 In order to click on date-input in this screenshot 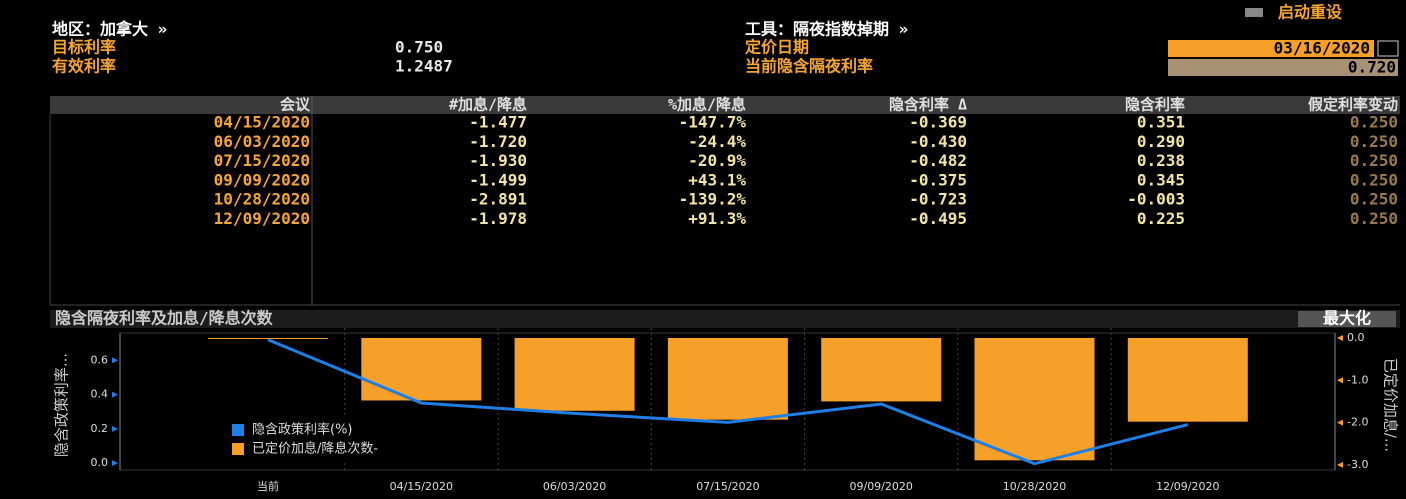, I will do `click(1271, 48)`.